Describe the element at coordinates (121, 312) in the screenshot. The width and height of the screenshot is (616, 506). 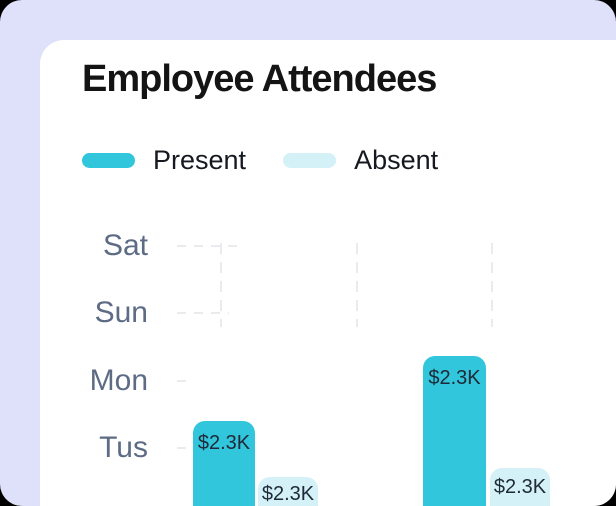
I see `y-tick-label-sun: Sun` at that location.